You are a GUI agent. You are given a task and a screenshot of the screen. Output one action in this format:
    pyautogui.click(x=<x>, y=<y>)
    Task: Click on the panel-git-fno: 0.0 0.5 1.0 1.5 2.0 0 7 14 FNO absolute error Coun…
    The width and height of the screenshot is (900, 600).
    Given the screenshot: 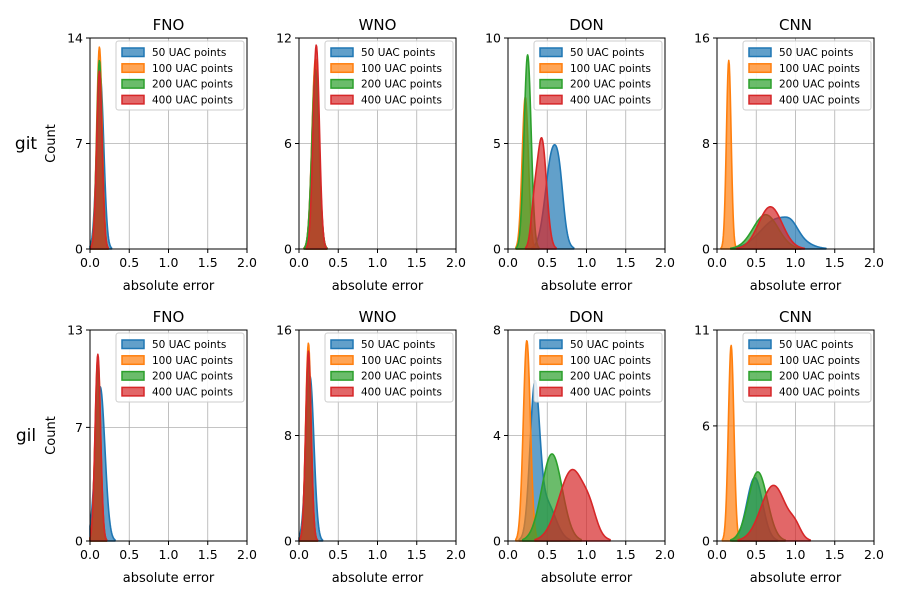 What is the action you would take?
    pyautogui.click(x=150, y=155)
    